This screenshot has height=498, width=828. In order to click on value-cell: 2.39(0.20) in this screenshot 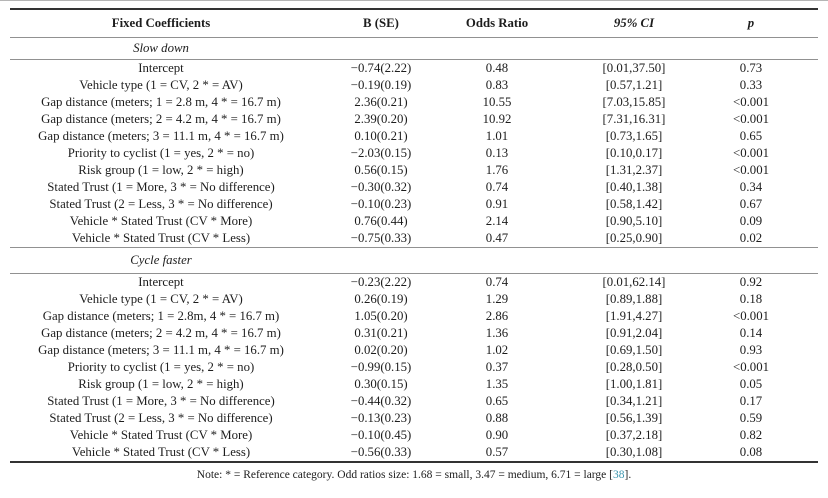, I will do `click(381, 118)`.